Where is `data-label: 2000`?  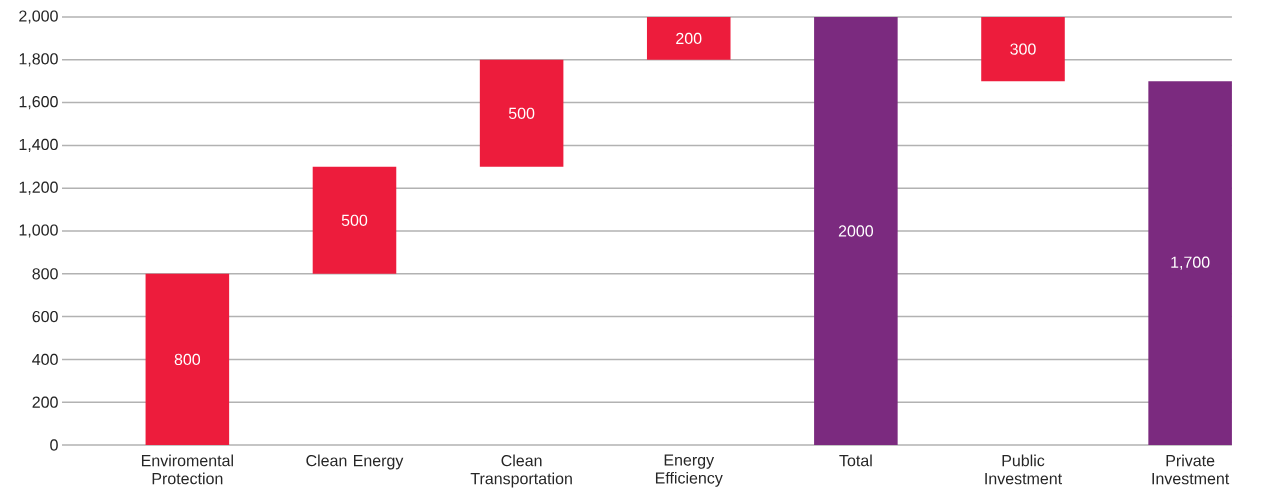
data-label: 2000 is located at coordinates (856, 231).